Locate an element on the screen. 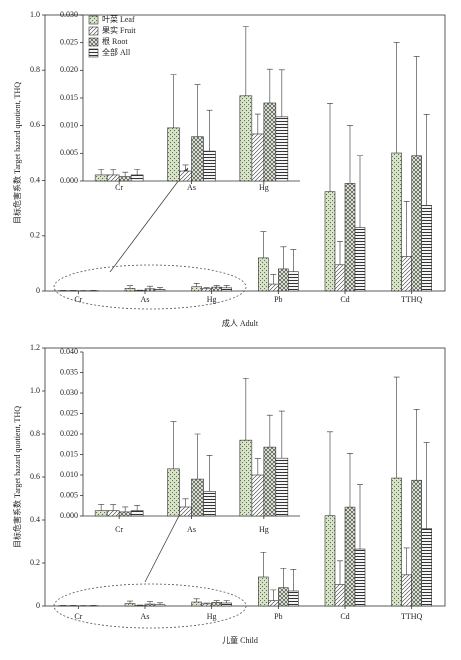  y-tick-label: 0.8 is located at coordinates (35, 69).